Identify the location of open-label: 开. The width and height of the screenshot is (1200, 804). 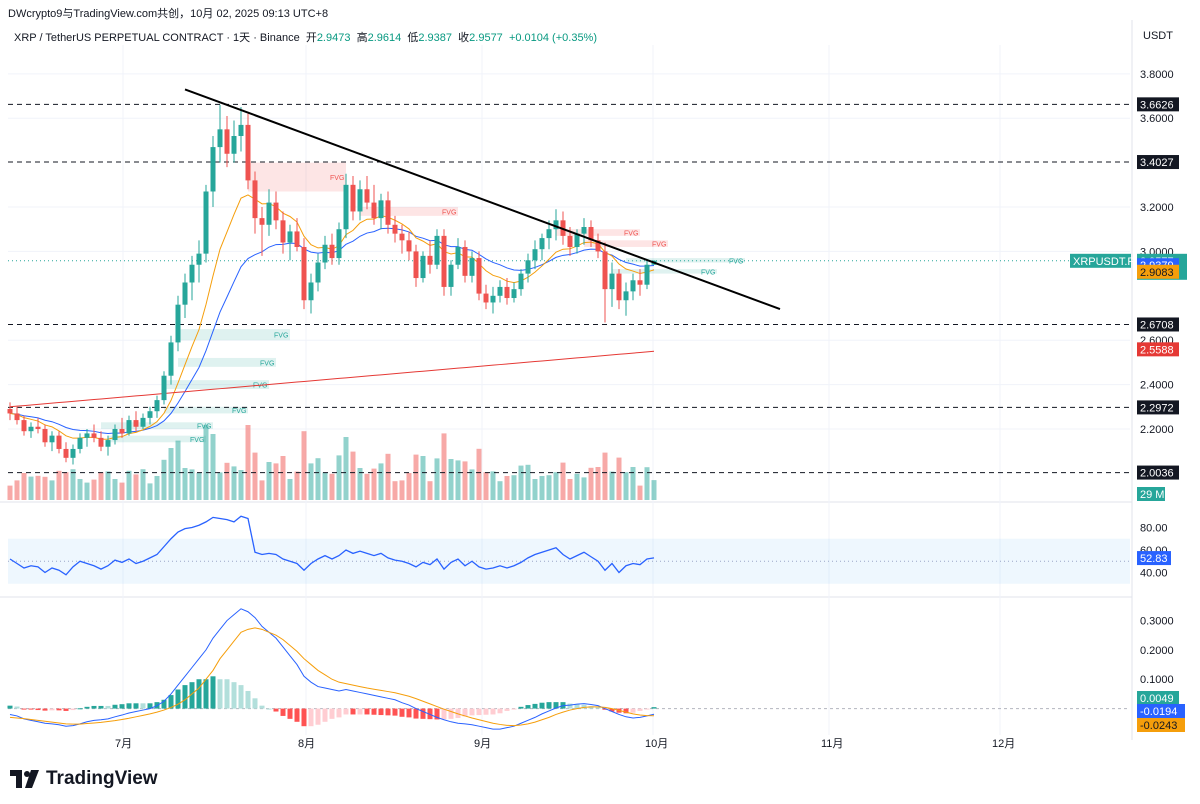
(311, 38).